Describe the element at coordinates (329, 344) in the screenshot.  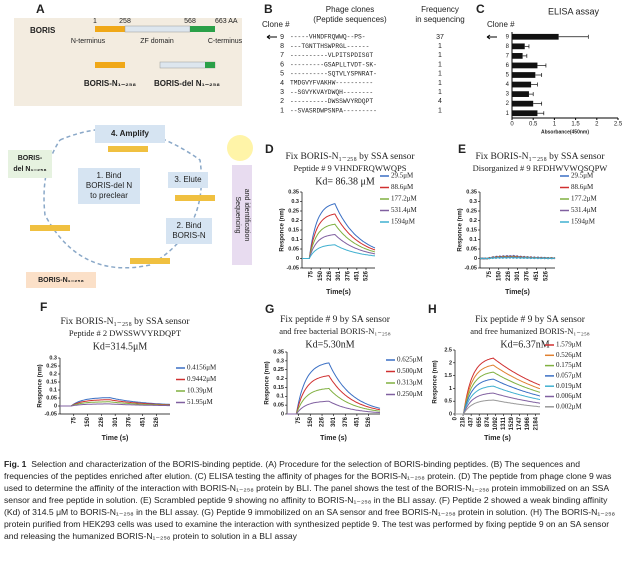
I see `kd-label: Kd=5.30nM` at that location.